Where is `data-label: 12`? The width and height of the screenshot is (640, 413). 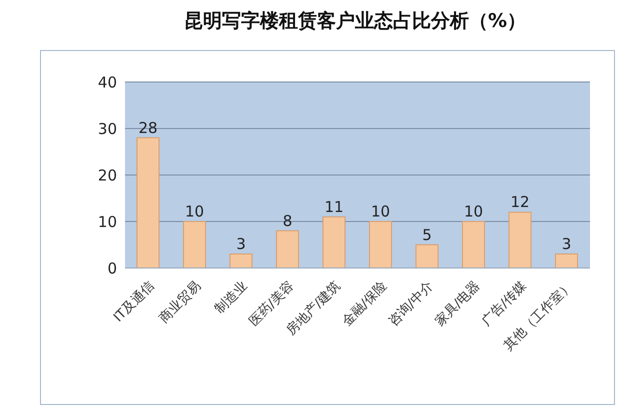 data-label: 12 is located at coordinates (520, 202).